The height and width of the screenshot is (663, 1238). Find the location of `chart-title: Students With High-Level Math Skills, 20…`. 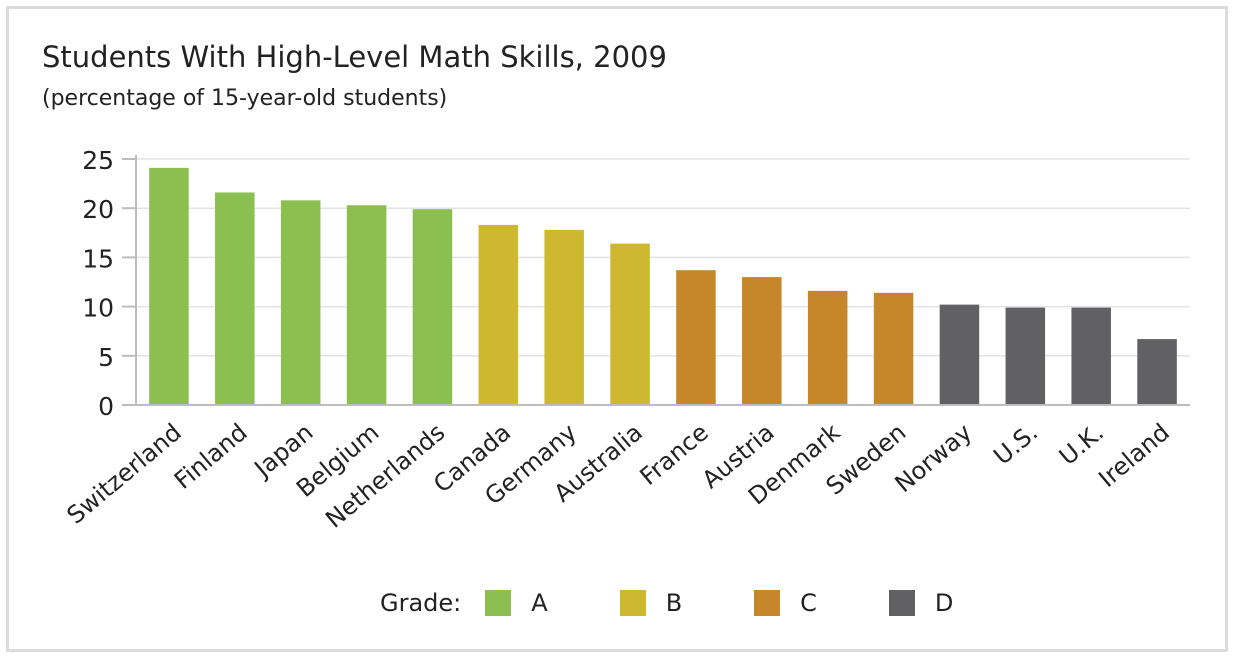

chart-title: Students With High-Level Math Skills, 20… is located at coordinates (354, 57).